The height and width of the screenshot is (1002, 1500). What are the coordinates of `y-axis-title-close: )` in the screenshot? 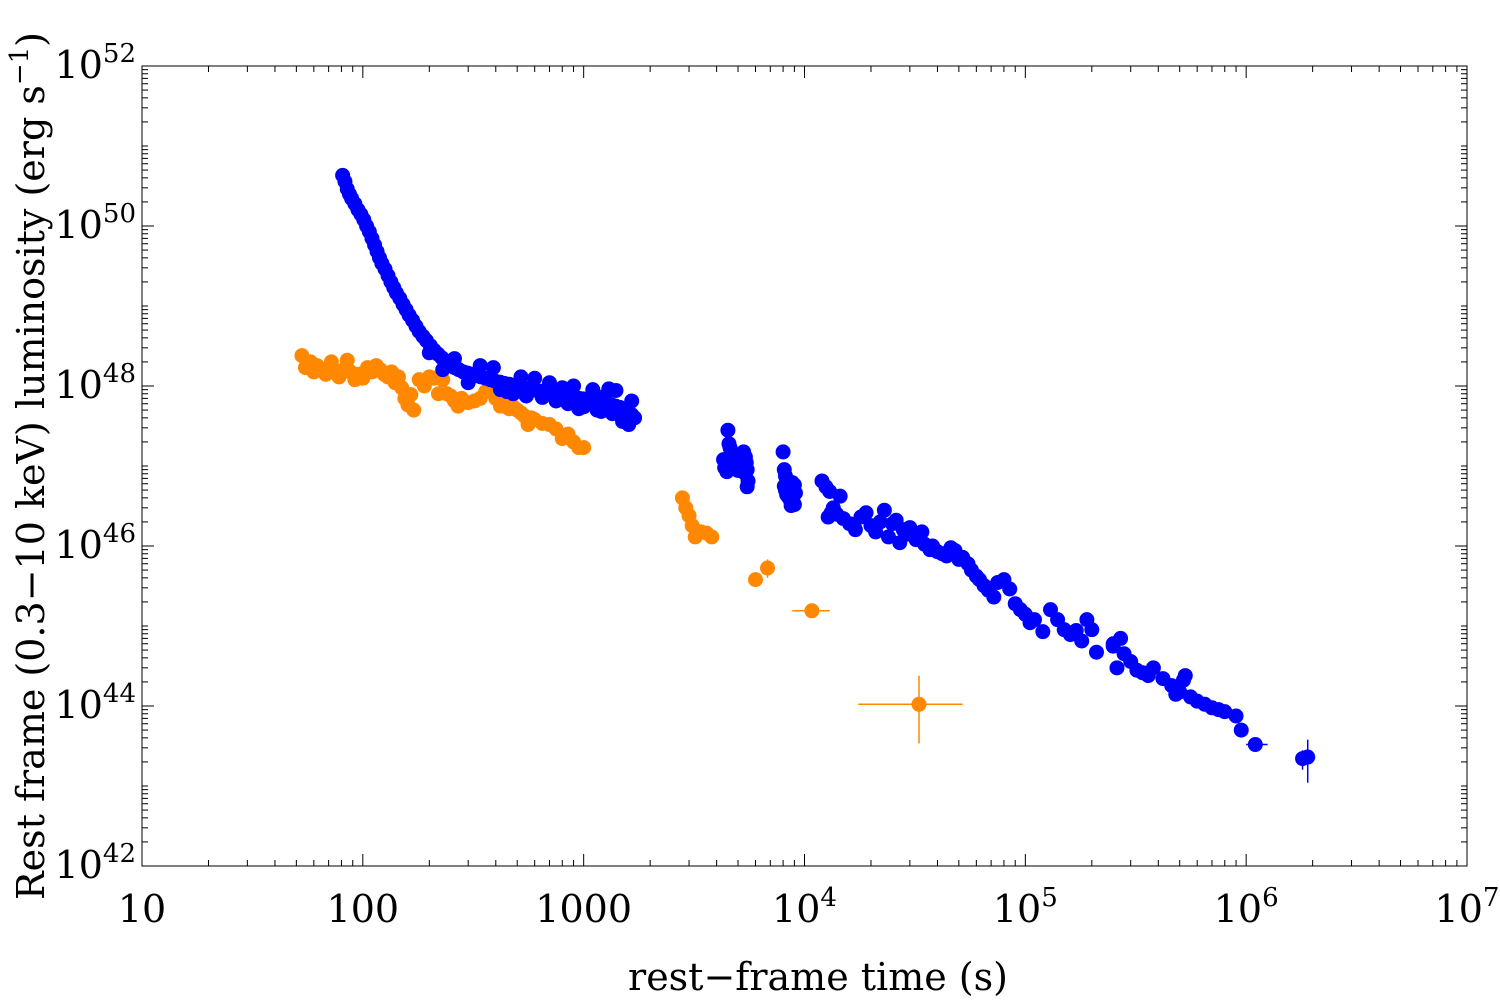 It's located at (31, 39).